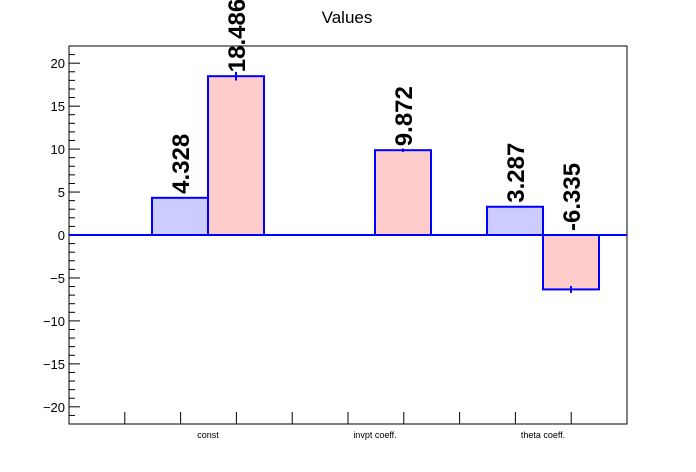 This screenshot has width=696, height=472. Describe the element at coordinates (208, 435) in the screenshot. I see `x-category-label: const` at that location.